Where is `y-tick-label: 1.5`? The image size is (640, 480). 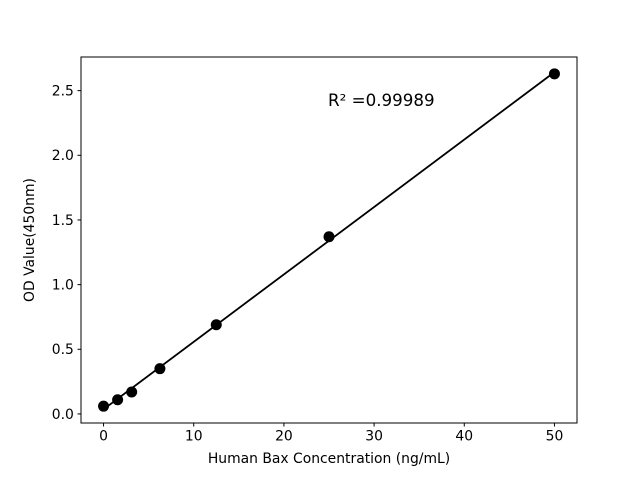 y-tick-label: 1.5 is located at coordinates (63, 221).